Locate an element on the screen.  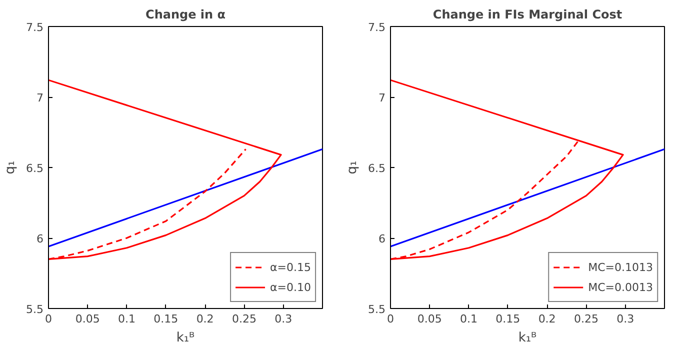
legend-label: α=0.15 is located at coordinates (290, 267).